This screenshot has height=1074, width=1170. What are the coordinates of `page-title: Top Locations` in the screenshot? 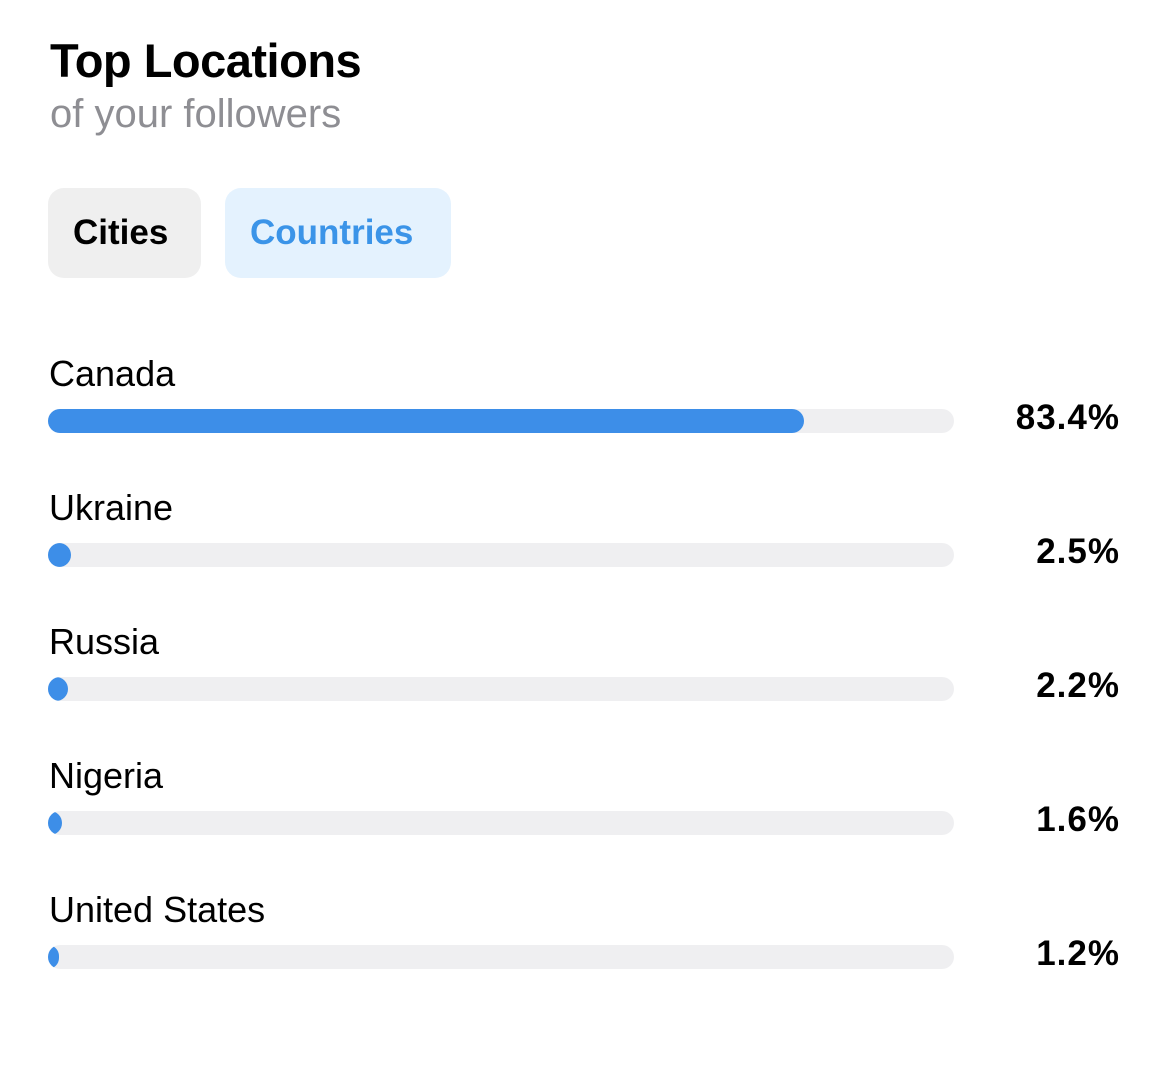 It's located at (206, 60).